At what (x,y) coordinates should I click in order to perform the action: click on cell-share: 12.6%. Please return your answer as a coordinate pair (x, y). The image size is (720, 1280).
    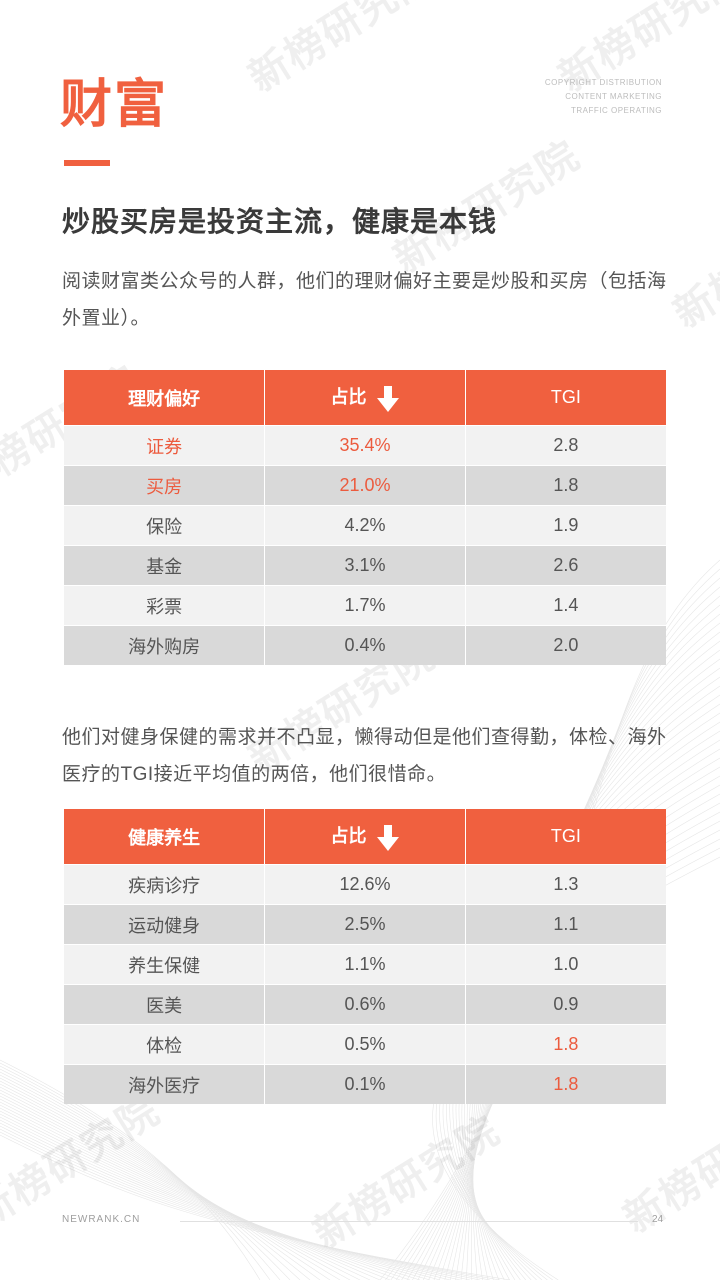
    Looking at the image, I should click on (365, 884).